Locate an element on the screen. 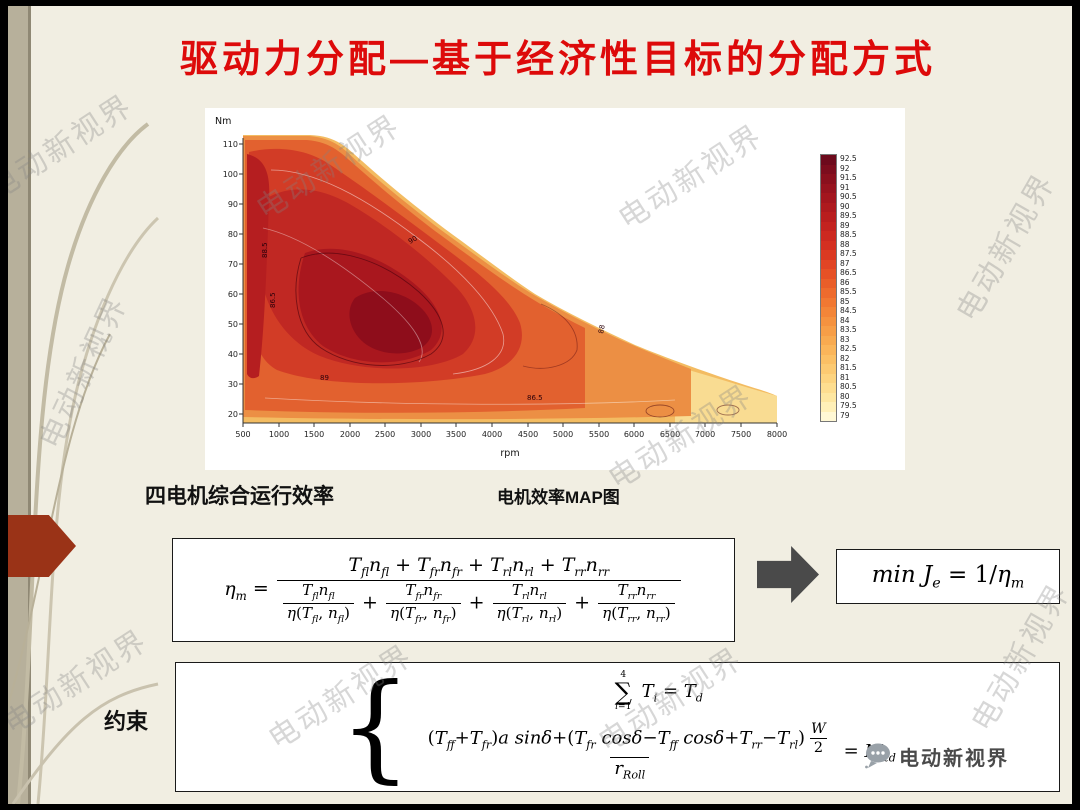  colorbar-tick-label: 91.5 is located at coordinates (848, 177).